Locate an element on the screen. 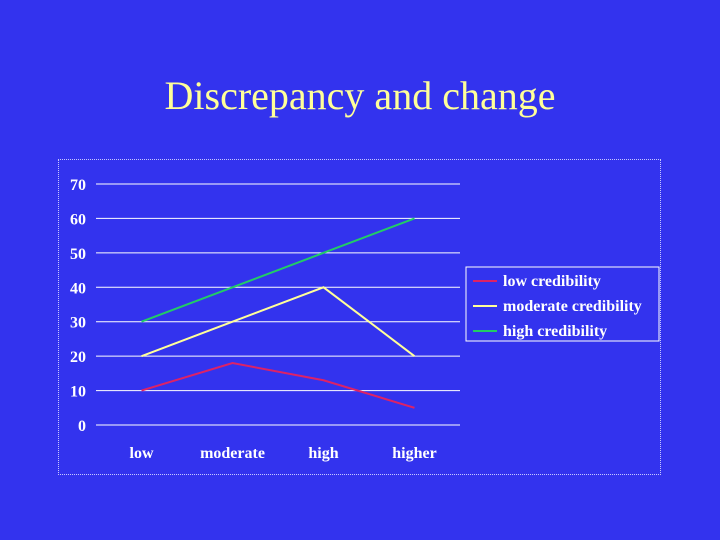  legend-box is located at coordinates (562, 304).